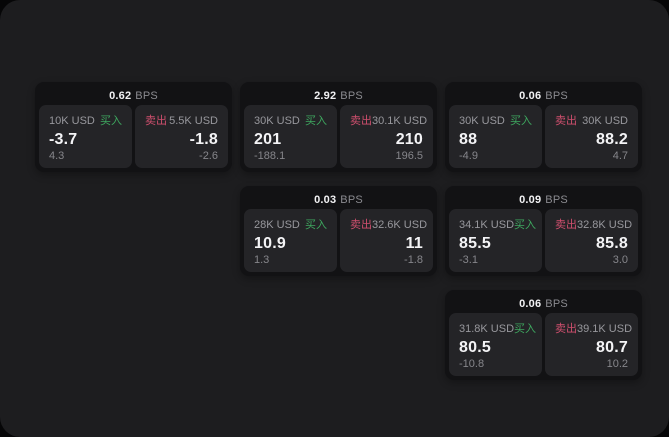 Image resolution: width=669 pixels, height=437 pixels. What do you see at coordinates (612, 139) in the screenshot?
I see `sell-price: 88.2` at bounding box center [612, 139].